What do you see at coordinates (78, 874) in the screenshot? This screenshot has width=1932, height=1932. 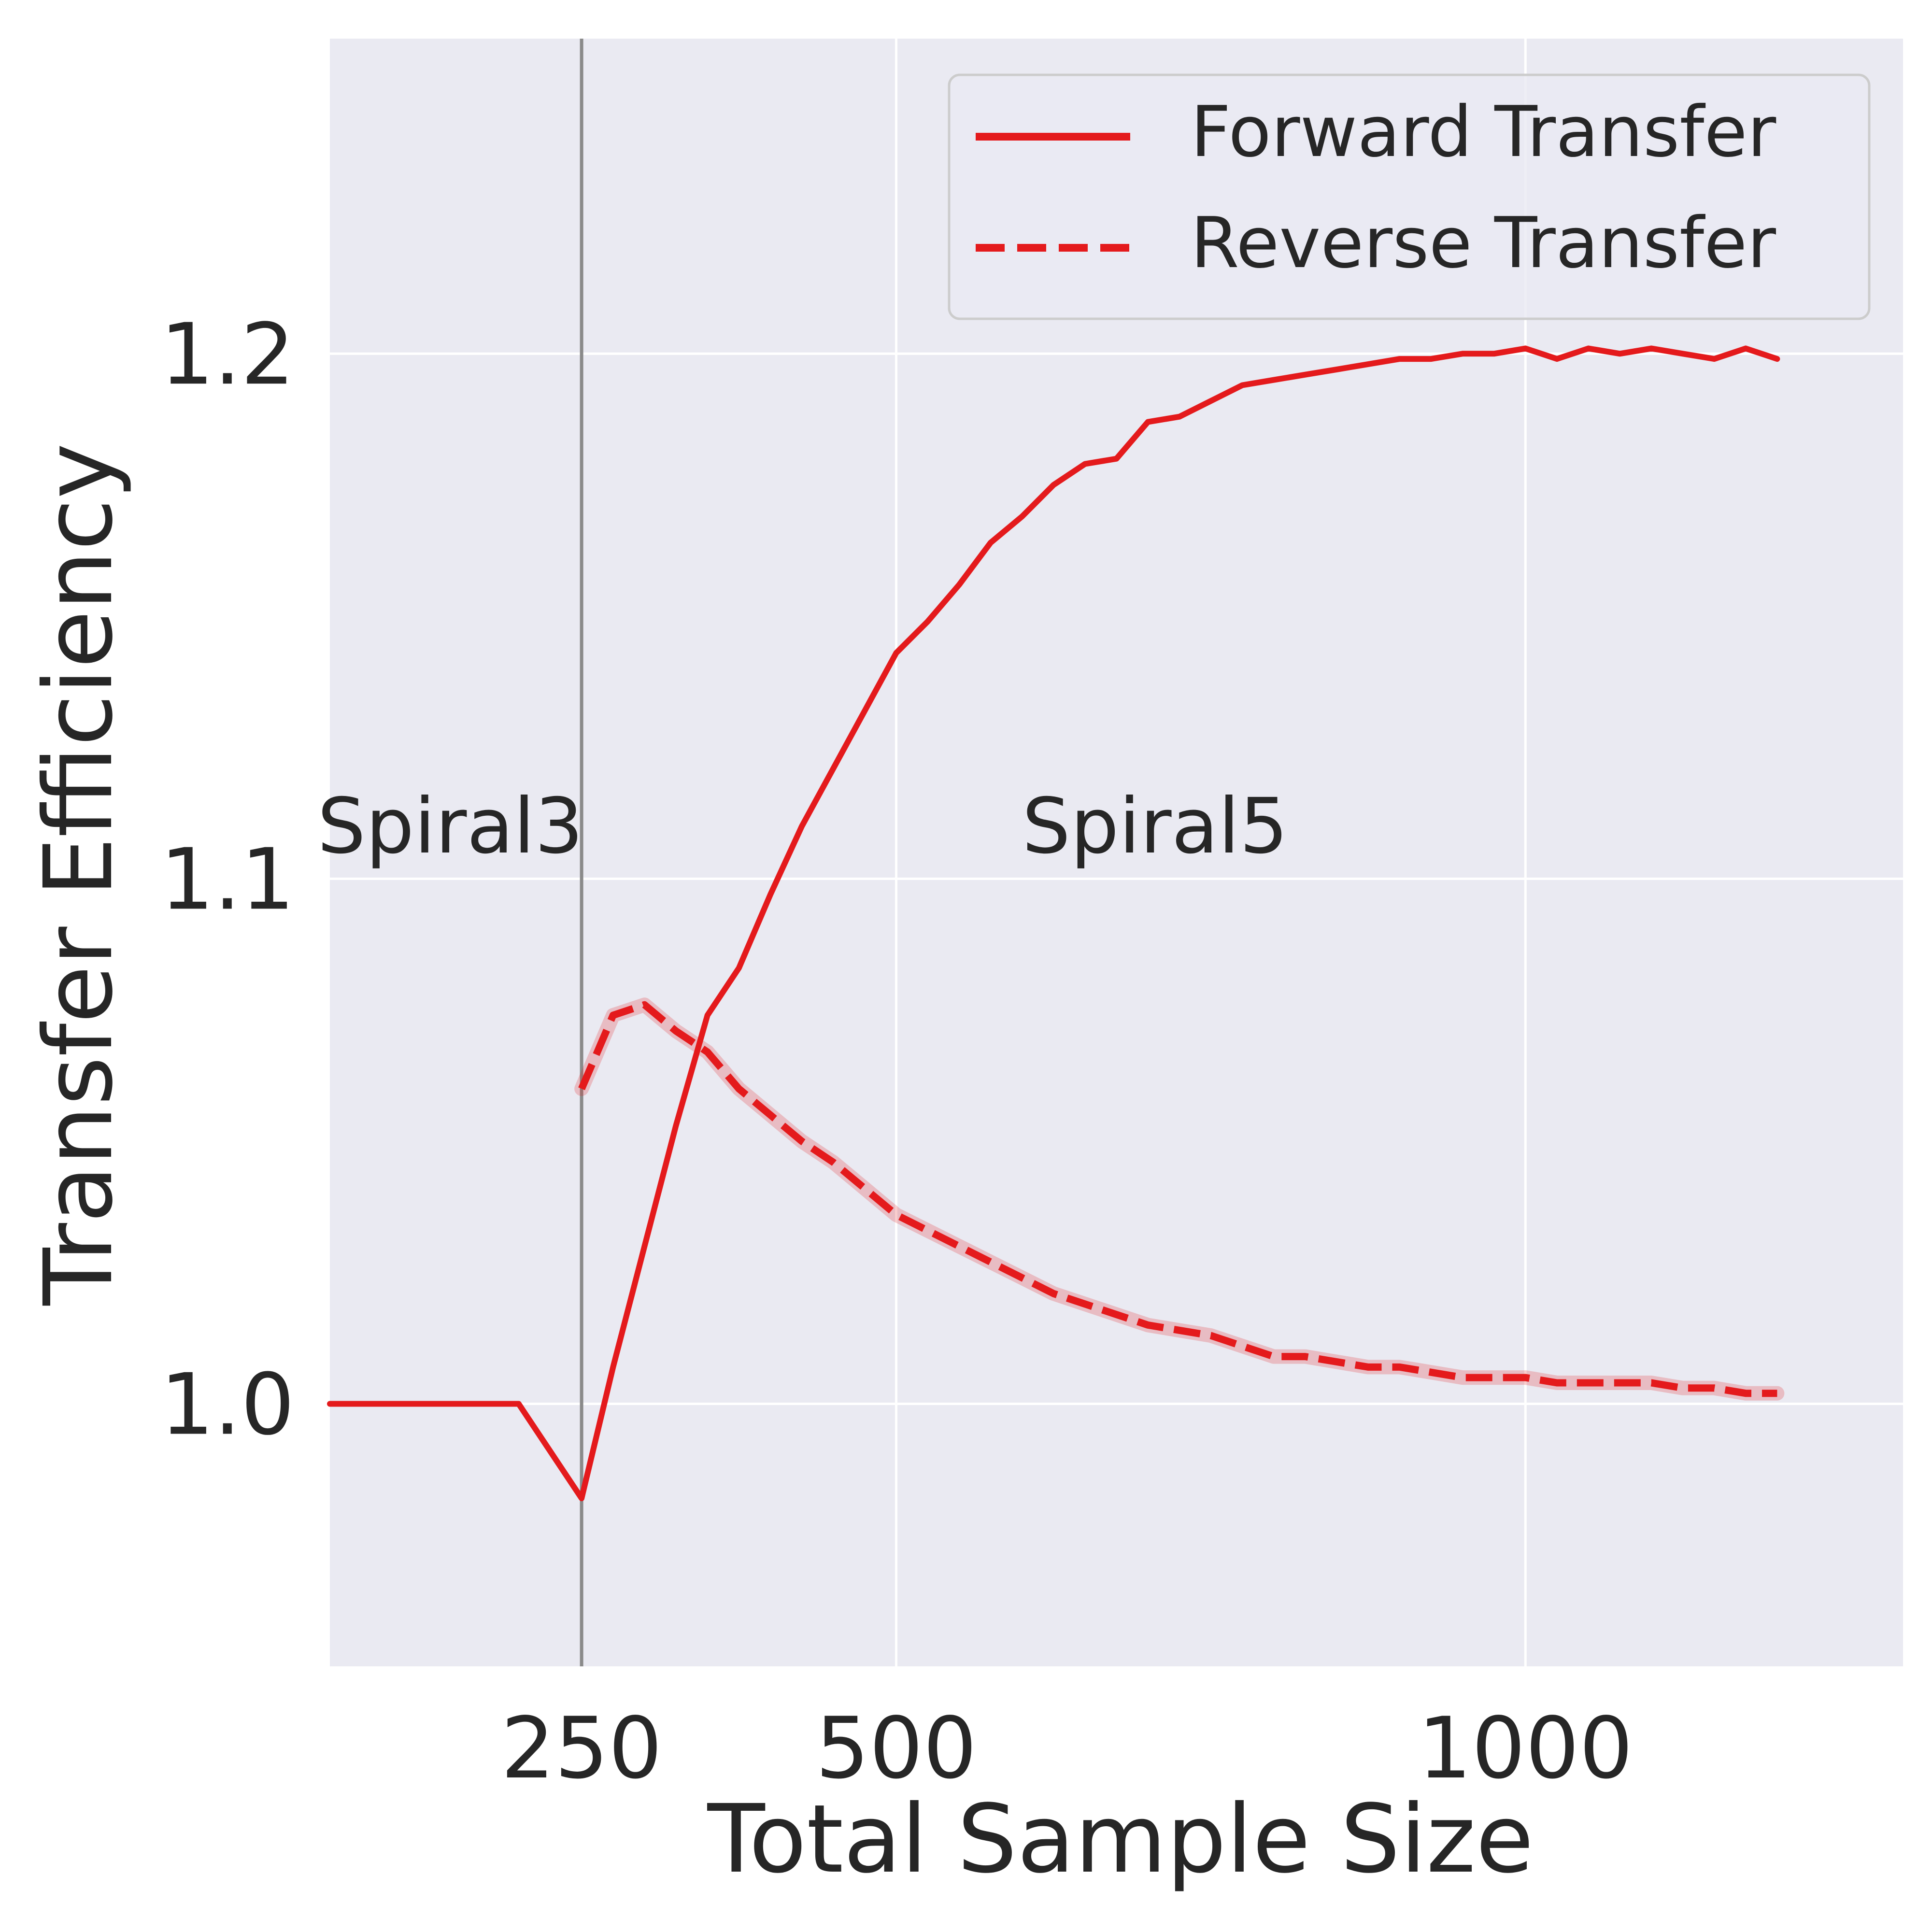 I see `y-axis-label: Transfer Efficiency` at bounding box center [78, 874].